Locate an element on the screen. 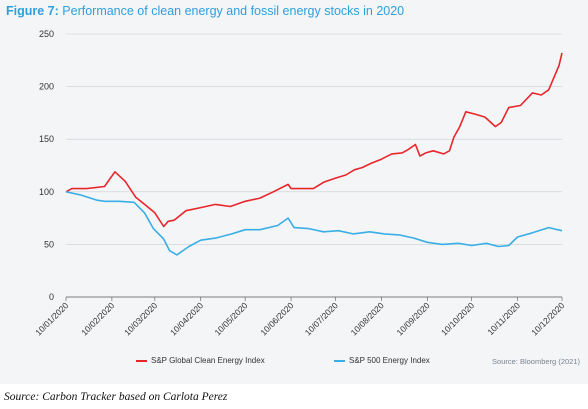 The width and height of the screenshot is (588, 409). x-tick-label: 10/07/2020 is located at coordinates (321, 318).